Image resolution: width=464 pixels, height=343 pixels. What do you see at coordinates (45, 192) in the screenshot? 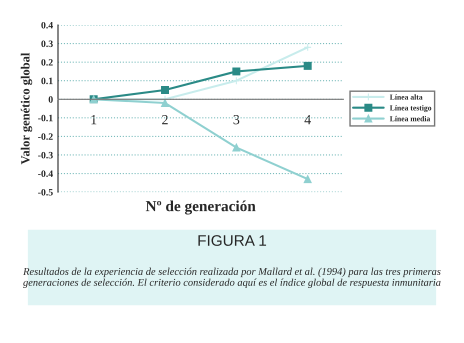
I see `y-tick-label: -0.5` at bounding box center [45, 192].